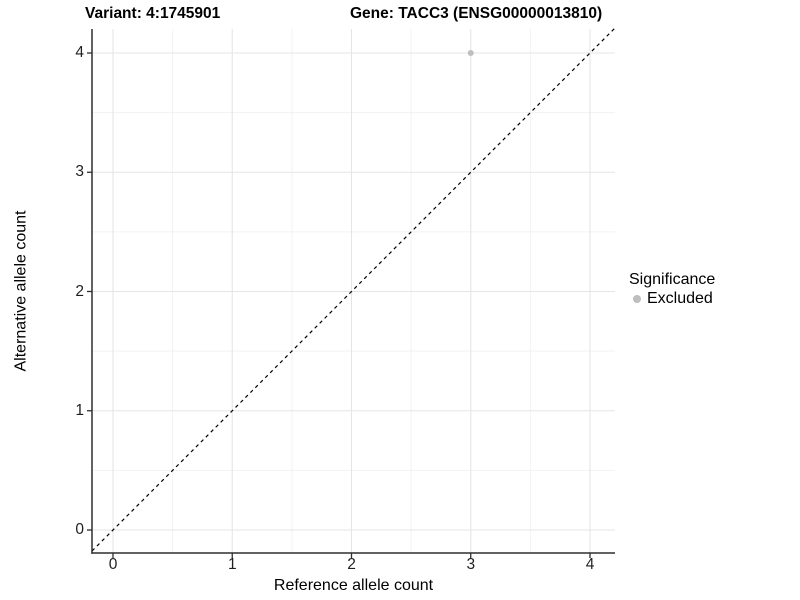 Image resolution: width=800 pixels, height=600 pixels. I want to click on legend-key-excluded-dot-icon, so click(637, 299).